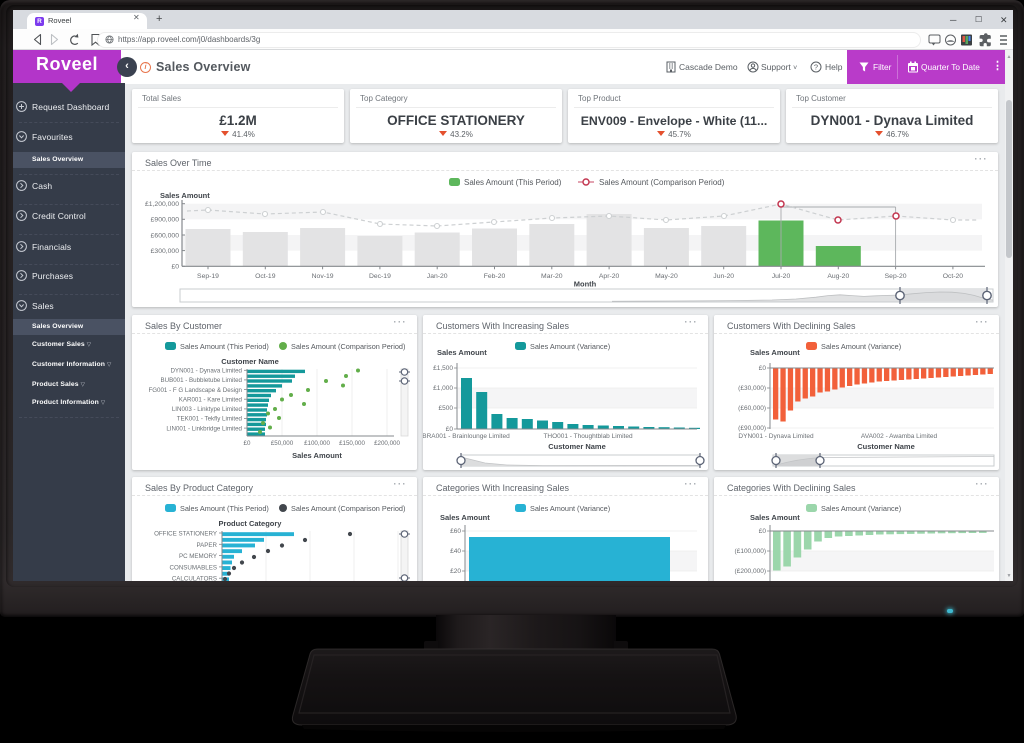 This screenshot has width=1024, height=743. Describe the element at coordinates (588, 436) in the screenshot. I see `svg-text: THO001 - Thoughtblab Limited` at that location.